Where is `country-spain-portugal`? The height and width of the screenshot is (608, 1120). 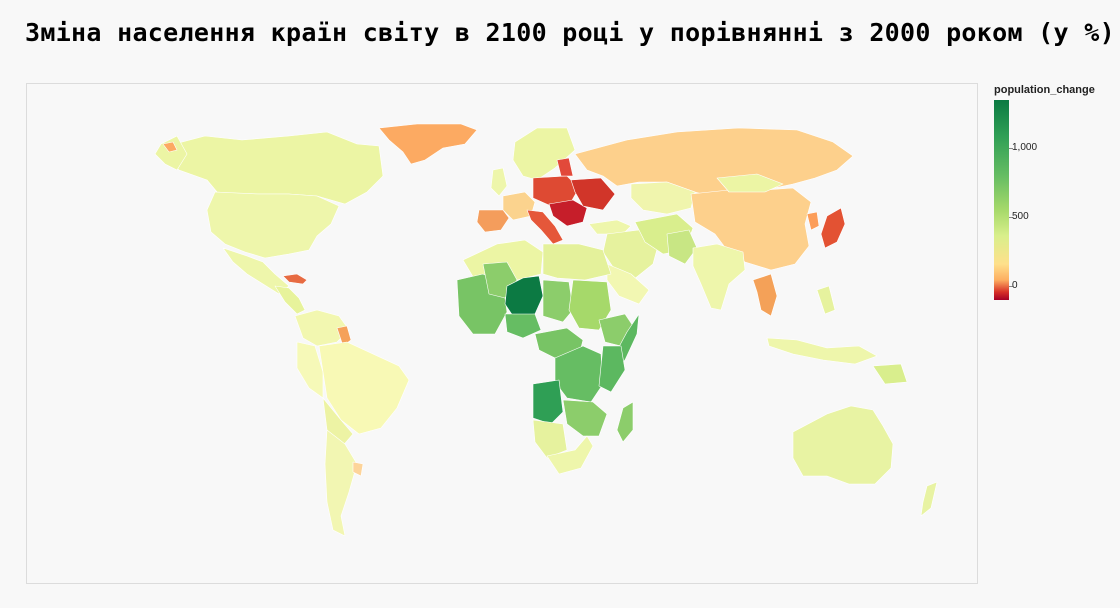
country-spain-portugal is located at coordinates (493, 221).